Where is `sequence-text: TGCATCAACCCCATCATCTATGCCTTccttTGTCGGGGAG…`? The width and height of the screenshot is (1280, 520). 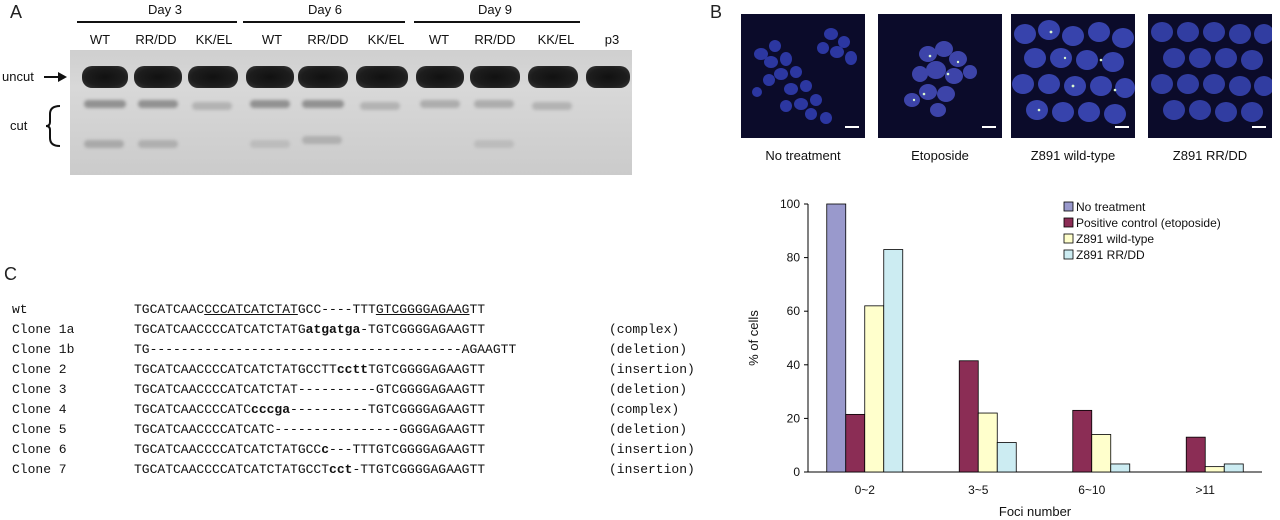
sequence-text: TGCATCAACCCCATCATCTATGCCTTccttTGTCGGGGAG… is located at coordinates (309, 370).